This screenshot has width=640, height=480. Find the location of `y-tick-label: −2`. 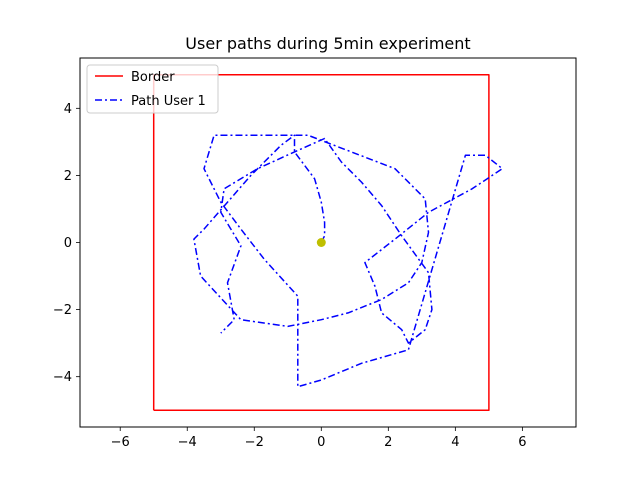

y-tick-label: −2 is located at coordinates (62, 310).